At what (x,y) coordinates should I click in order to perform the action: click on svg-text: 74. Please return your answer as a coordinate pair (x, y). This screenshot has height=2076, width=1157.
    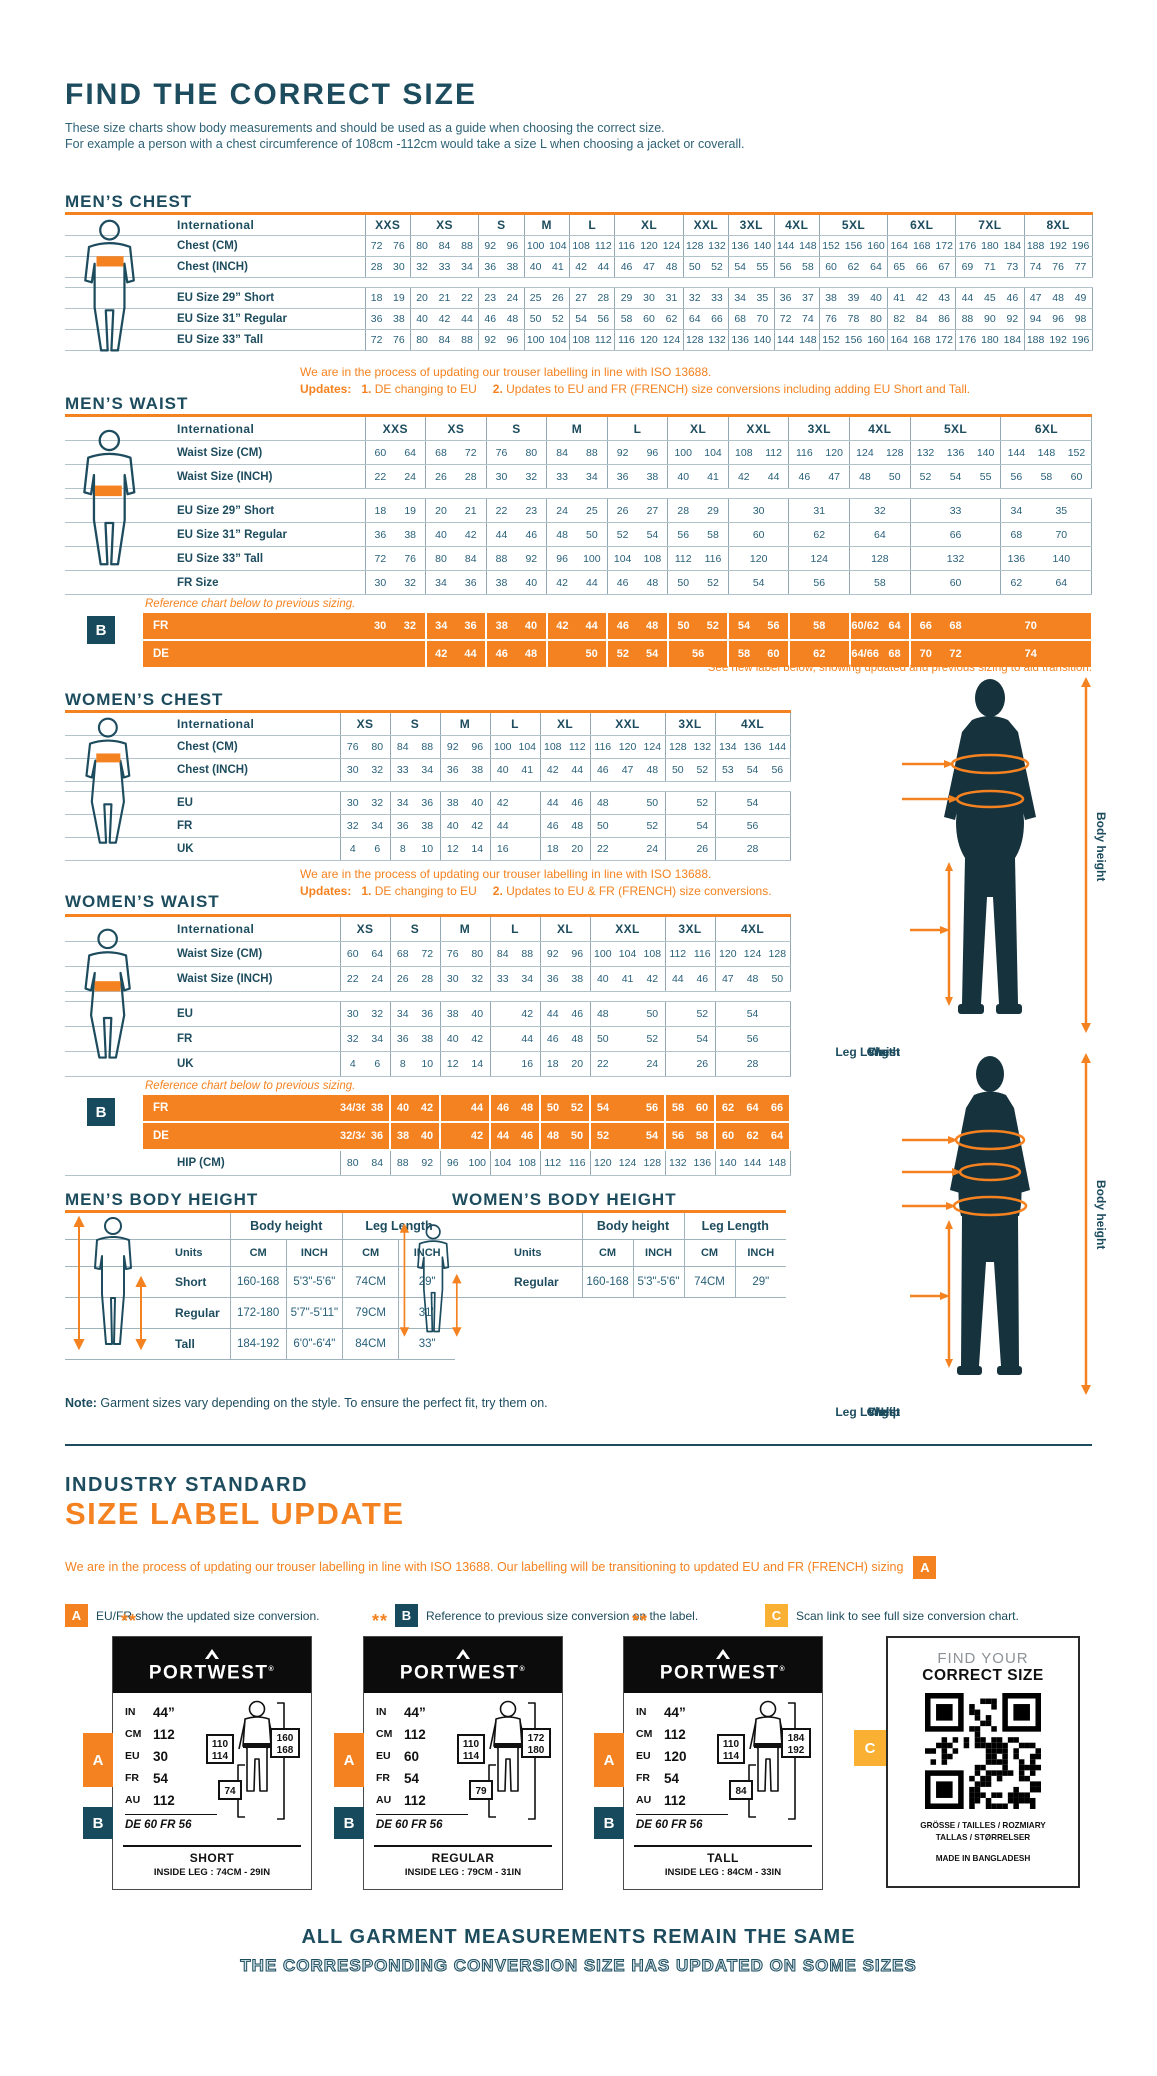
    Looking at the image, I should click on (230, 1791).